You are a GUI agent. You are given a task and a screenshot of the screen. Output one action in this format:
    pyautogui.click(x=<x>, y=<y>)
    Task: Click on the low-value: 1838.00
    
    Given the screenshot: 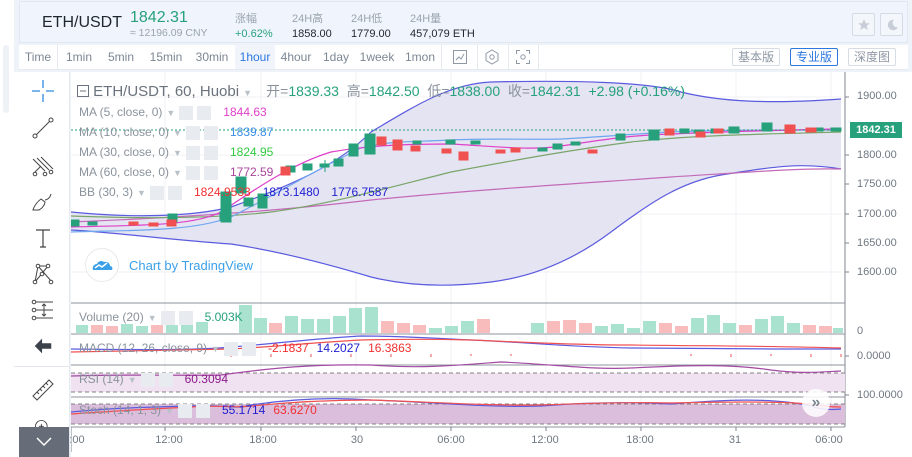 What is the action you would take?
    pyautogui.click(x=475, y=91)
    